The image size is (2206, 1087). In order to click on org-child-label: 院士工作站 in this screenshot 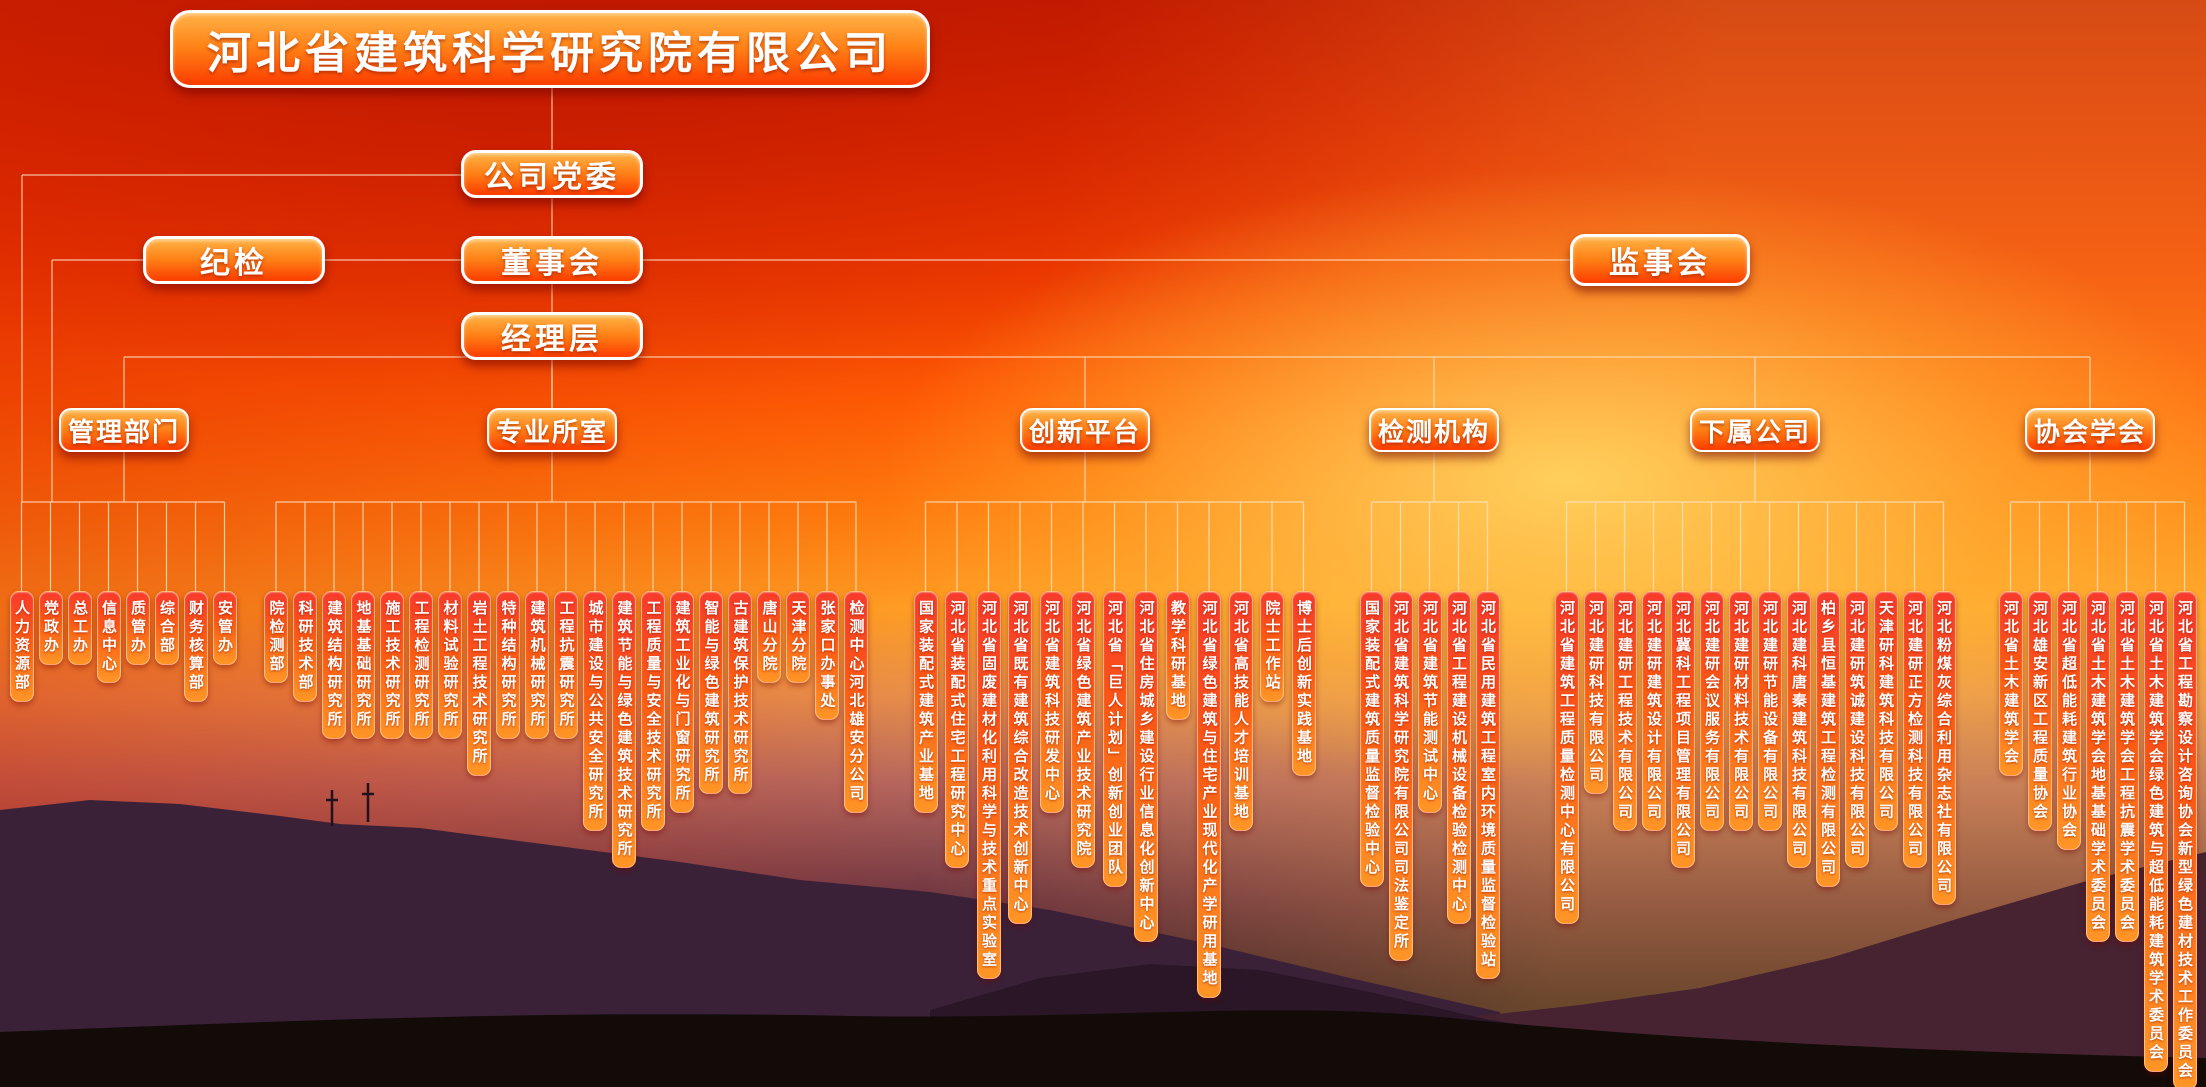, I will do `click(1272, 646)`.